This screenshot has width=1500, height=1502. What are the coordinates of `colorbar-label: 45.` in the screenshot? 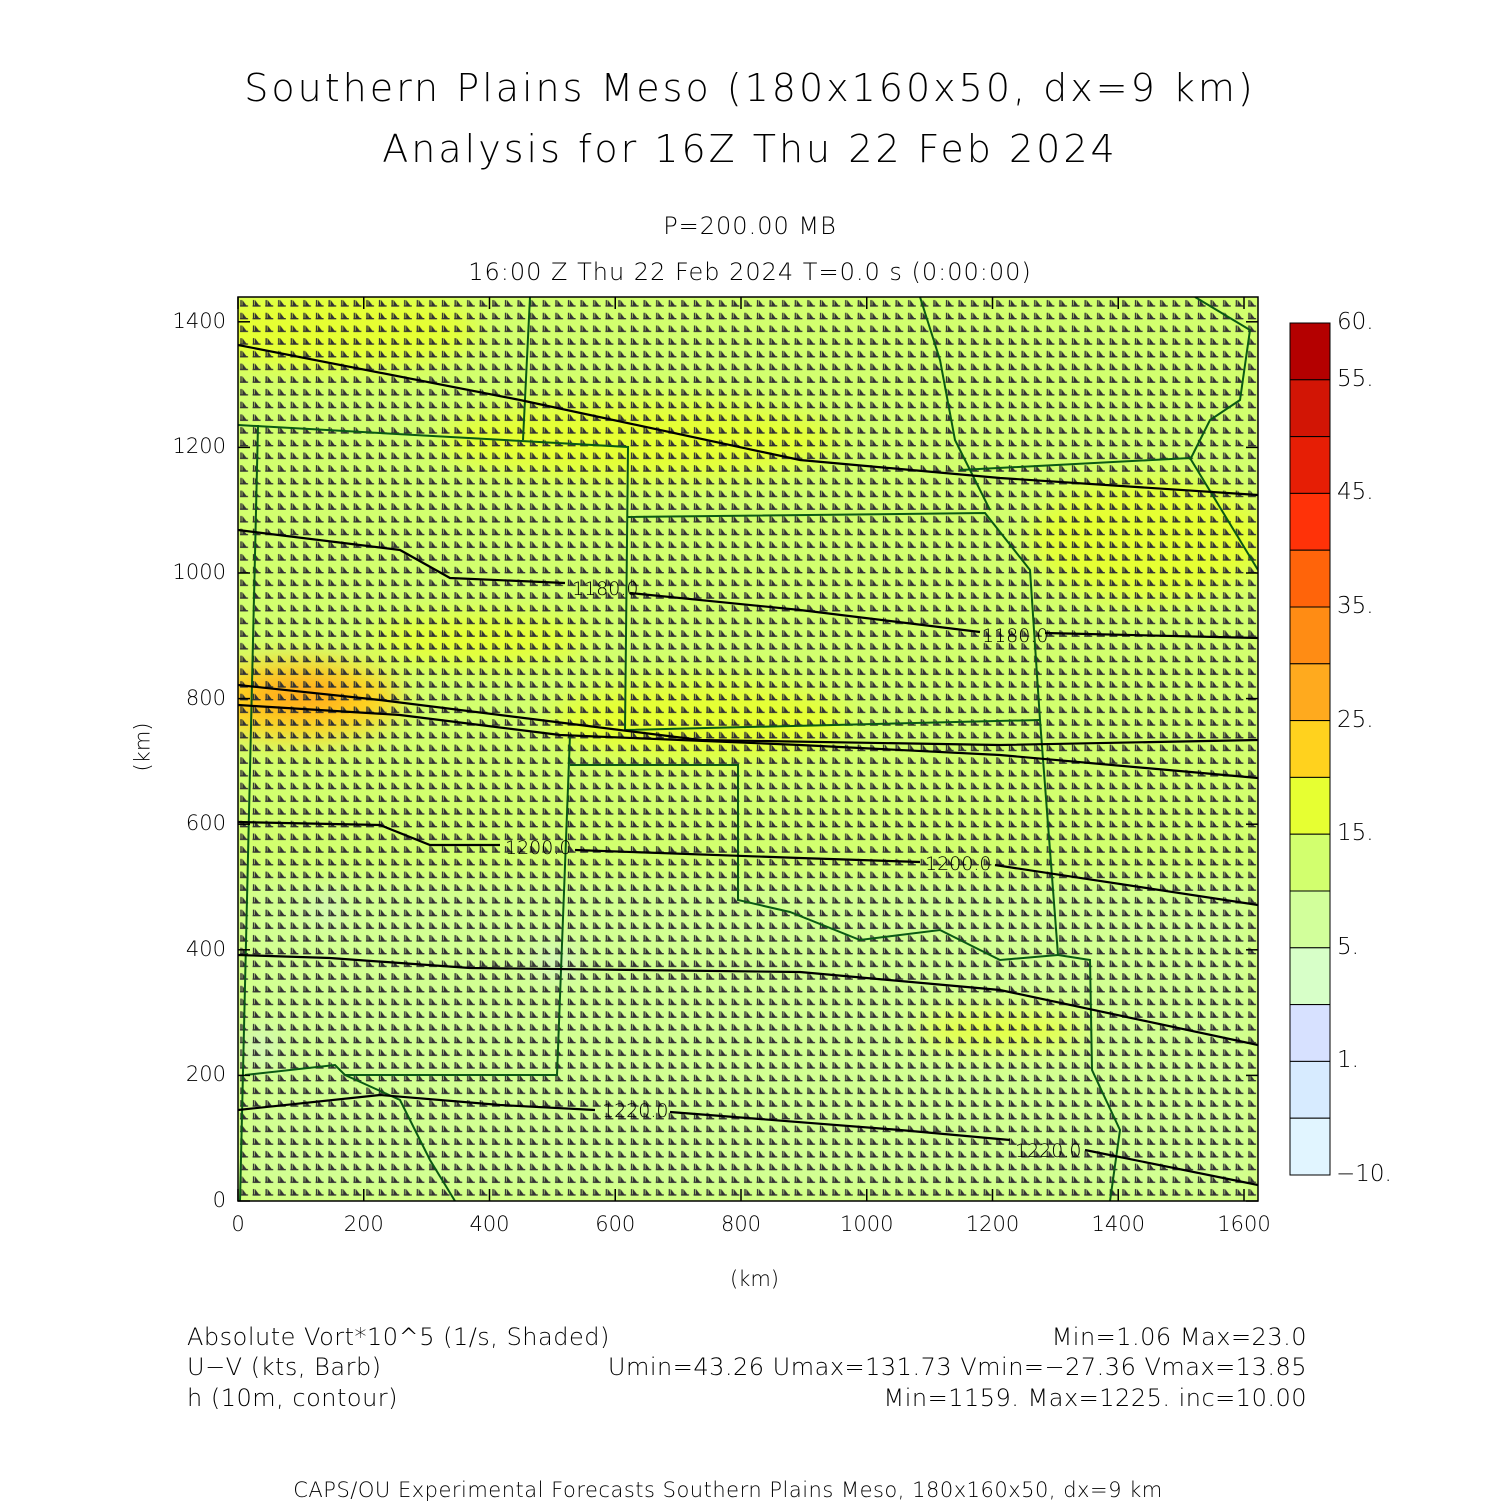 It's located at (1355, 492).